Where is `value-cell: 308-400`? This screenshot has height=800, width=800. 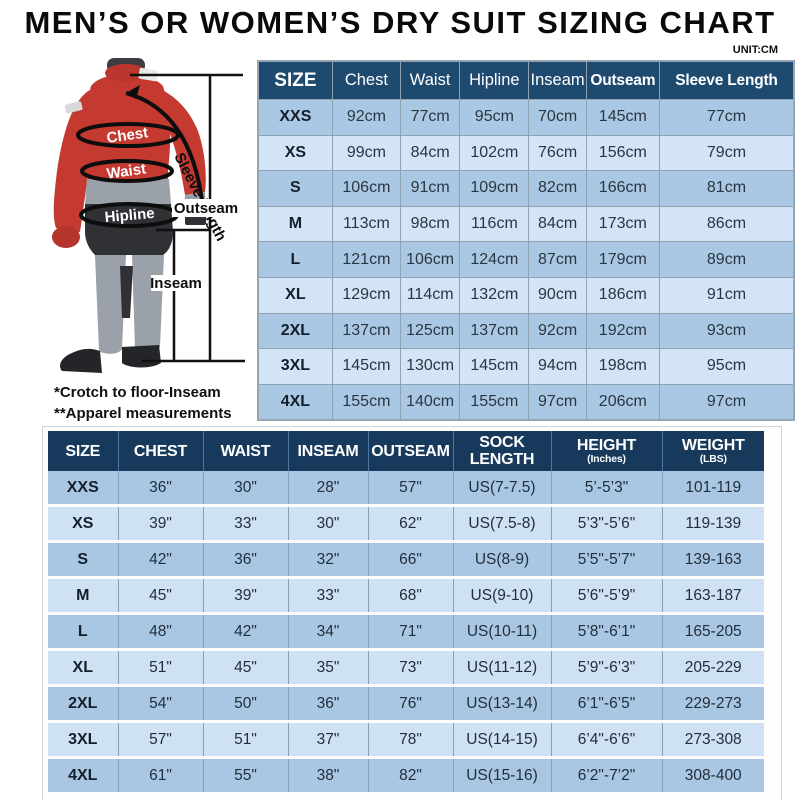 value-cell: 308-400 is located at coordinates (713, 776).